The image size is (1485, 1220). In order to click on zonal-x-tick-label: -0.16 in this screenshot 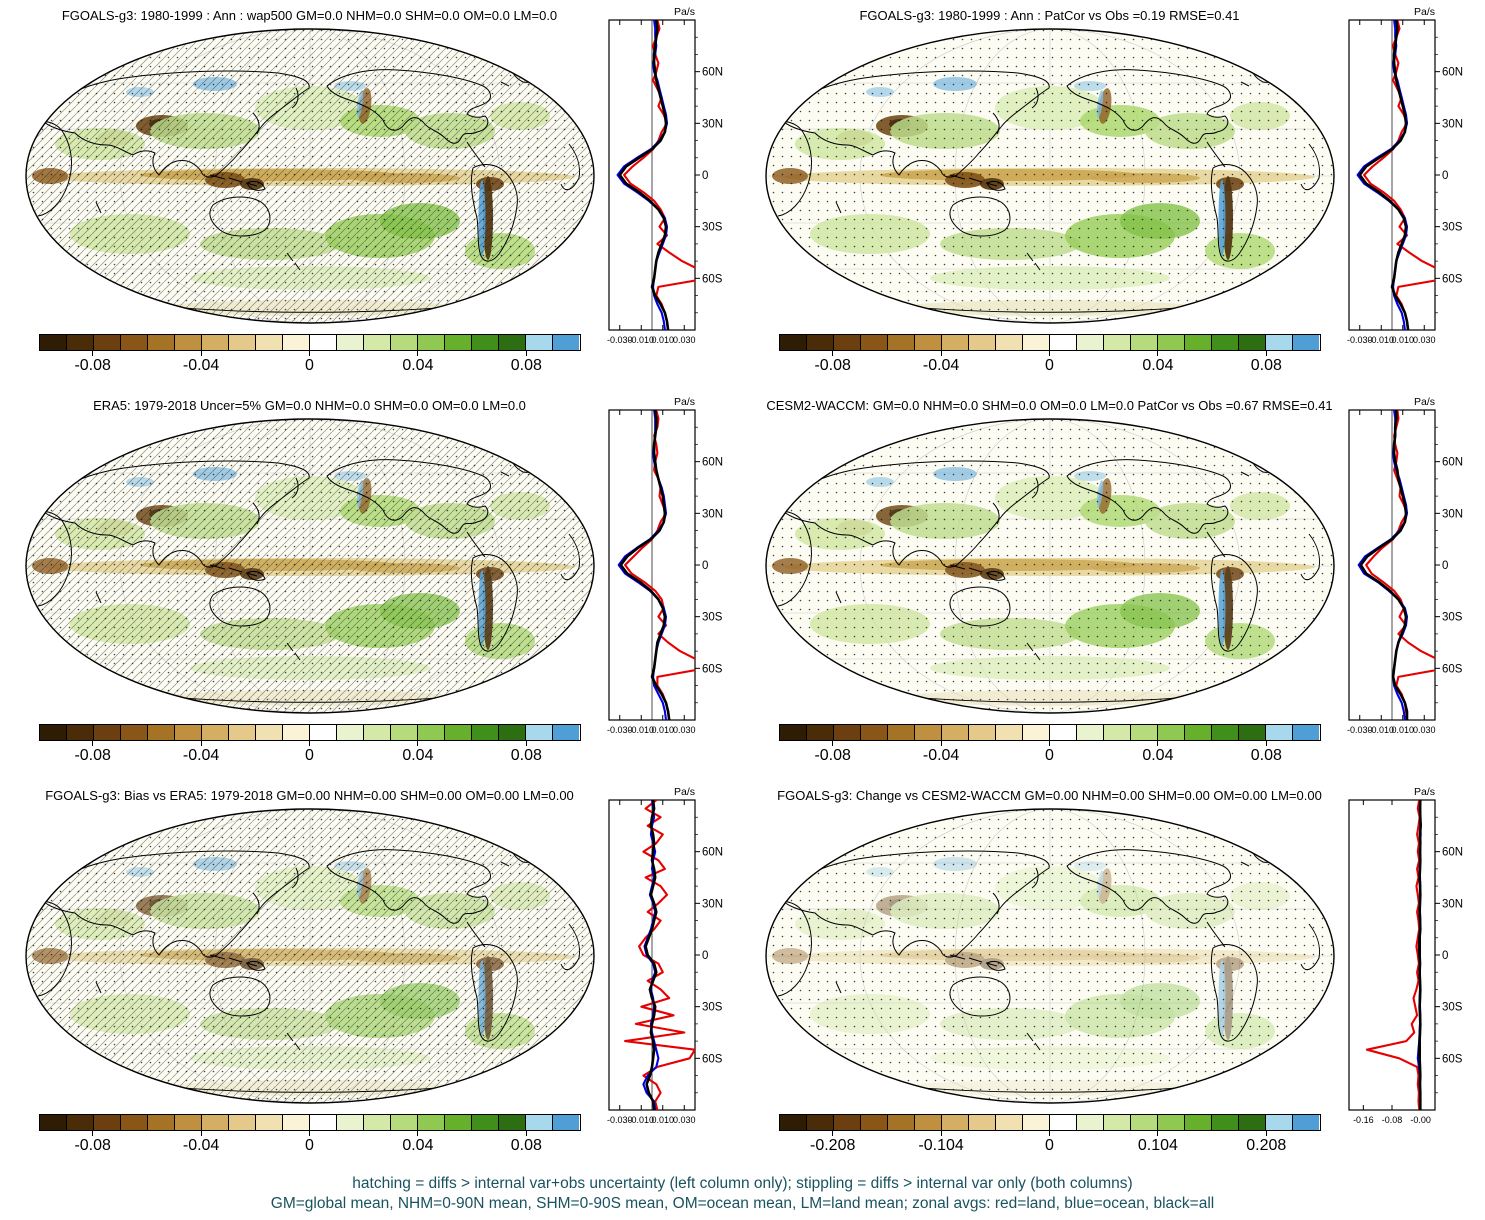, I will do `click(1363, 1120)`.